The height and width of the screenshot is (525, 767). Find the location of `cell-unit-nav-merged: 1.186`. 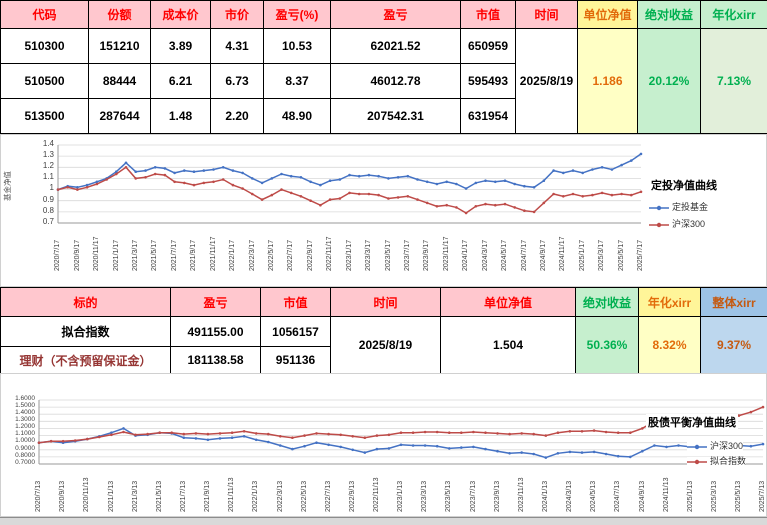

cell-unit-nav-merged: 1.186 is located at coordinates (607, 81).